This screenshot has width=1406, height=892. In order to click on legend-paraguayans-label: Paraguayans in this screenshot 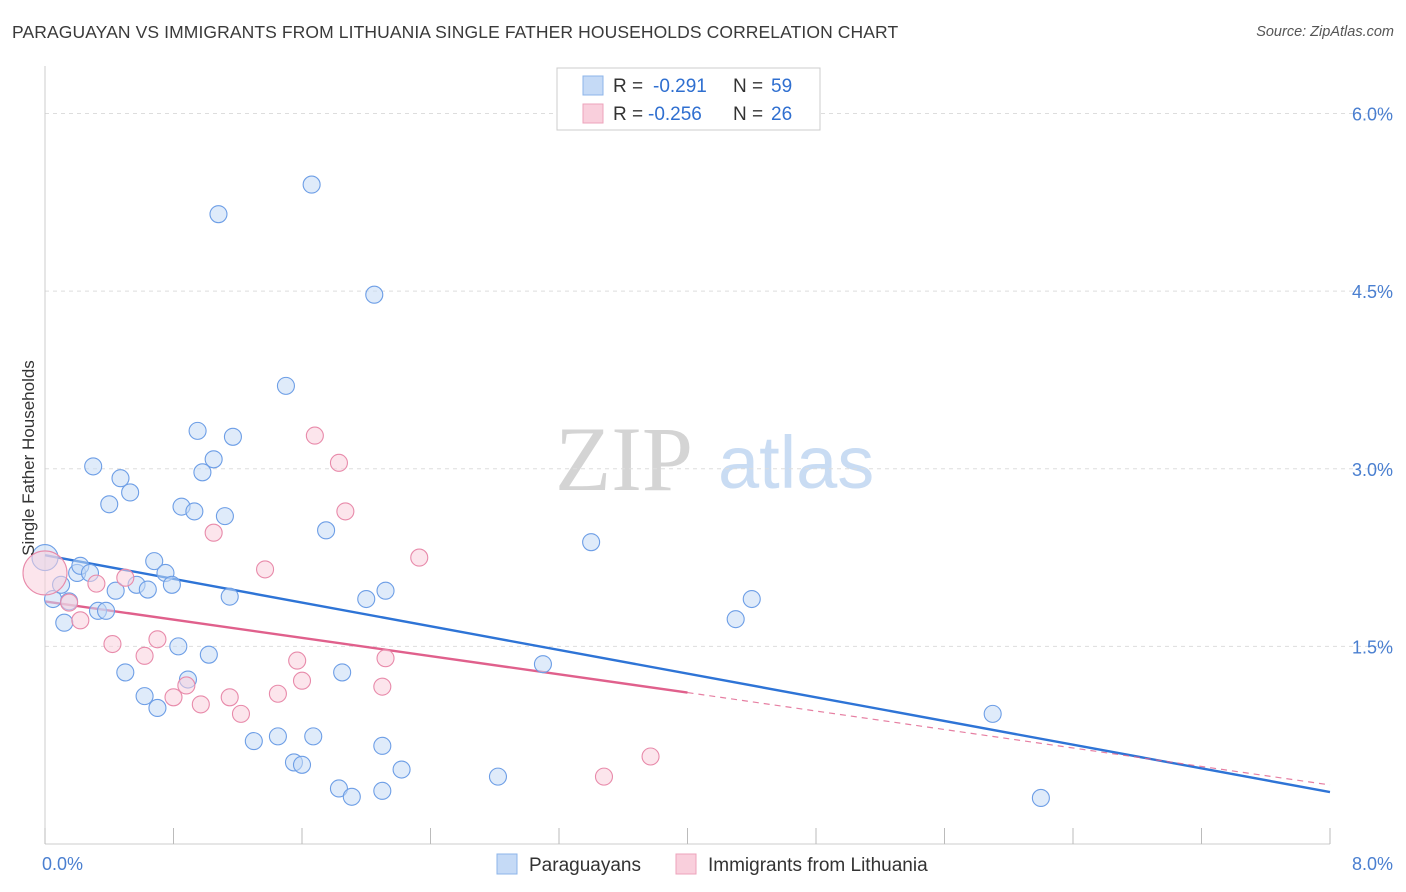, I will do `click(585, 865)`.